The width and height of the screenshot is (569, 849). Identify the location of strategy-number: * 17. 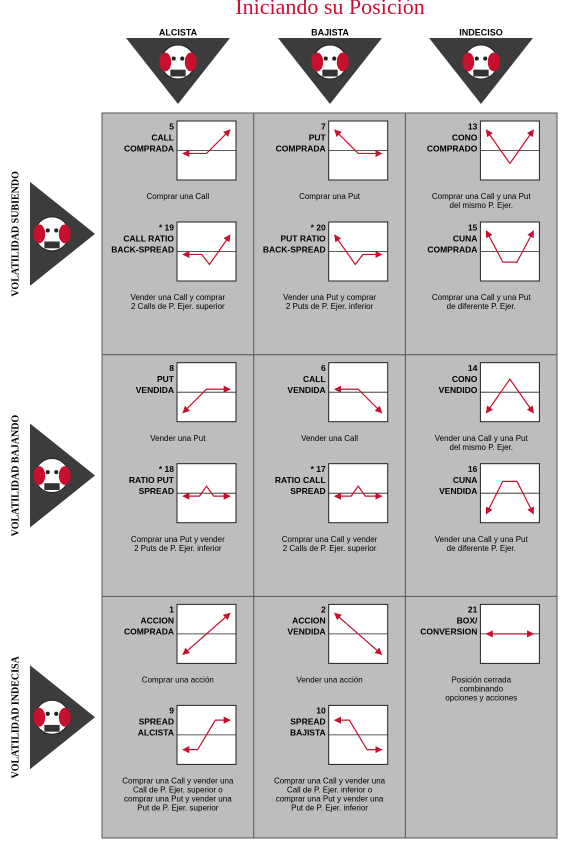
(318, 469).